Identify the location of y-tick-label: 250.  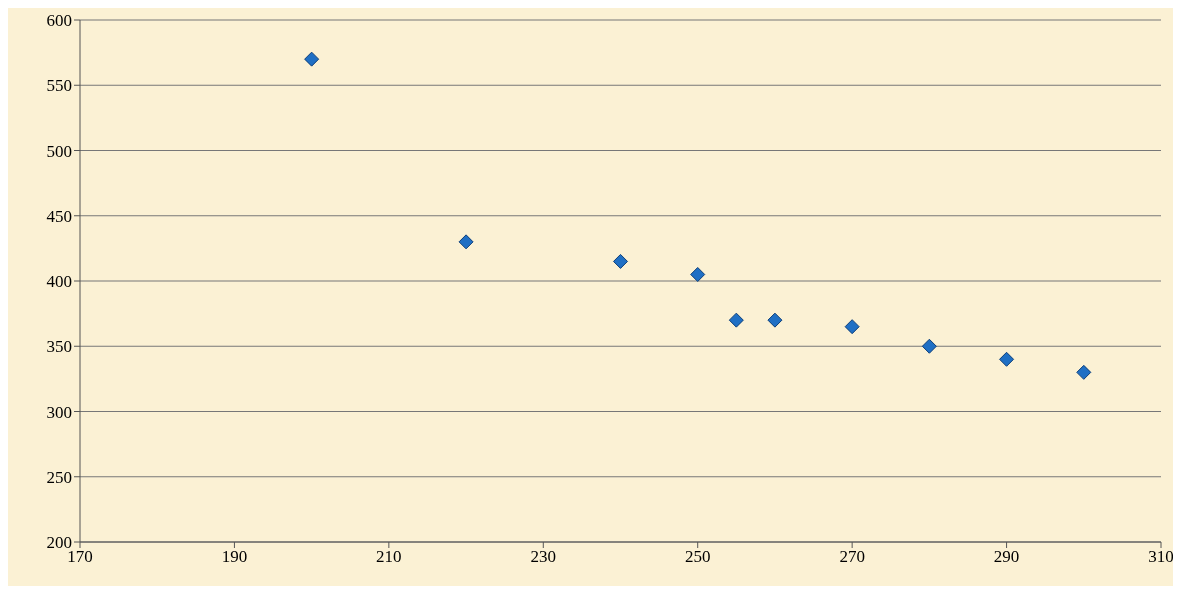
(59, 477).